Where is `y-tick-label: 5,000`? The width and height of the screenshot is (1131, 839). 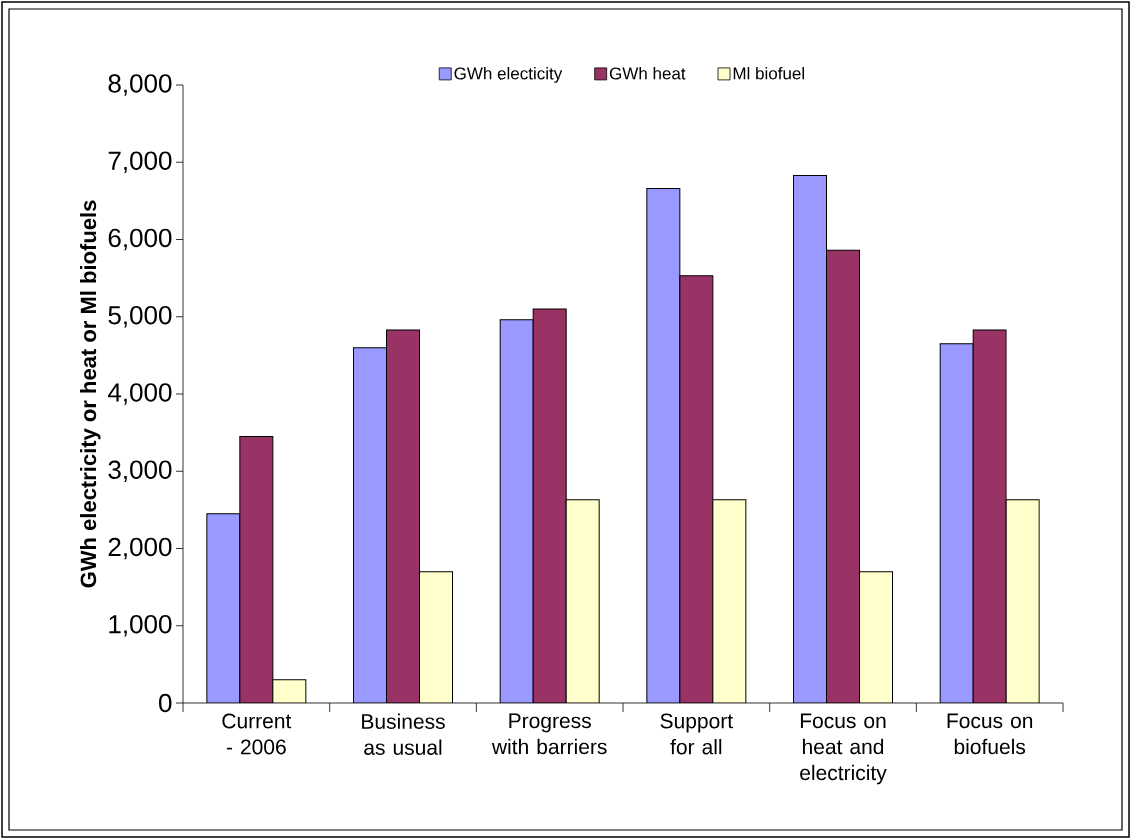
y-tick-label: 5,000 is located at coordinates (140, 317).